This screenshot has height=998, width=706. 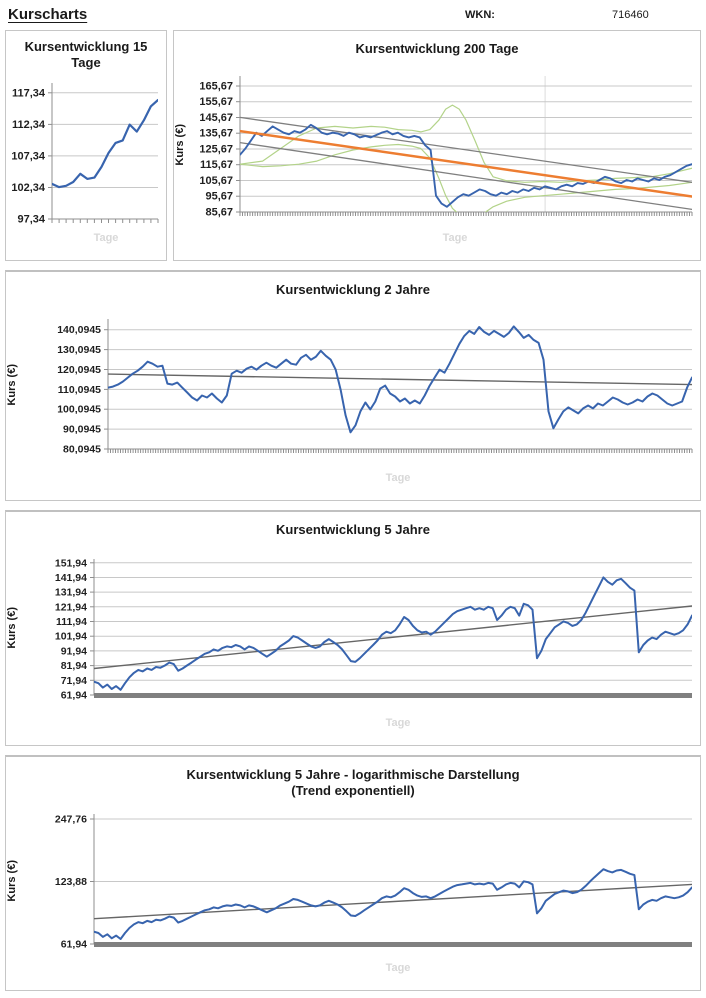 I want to click on svg-text: 140,0945, so click(x=79, y=330).